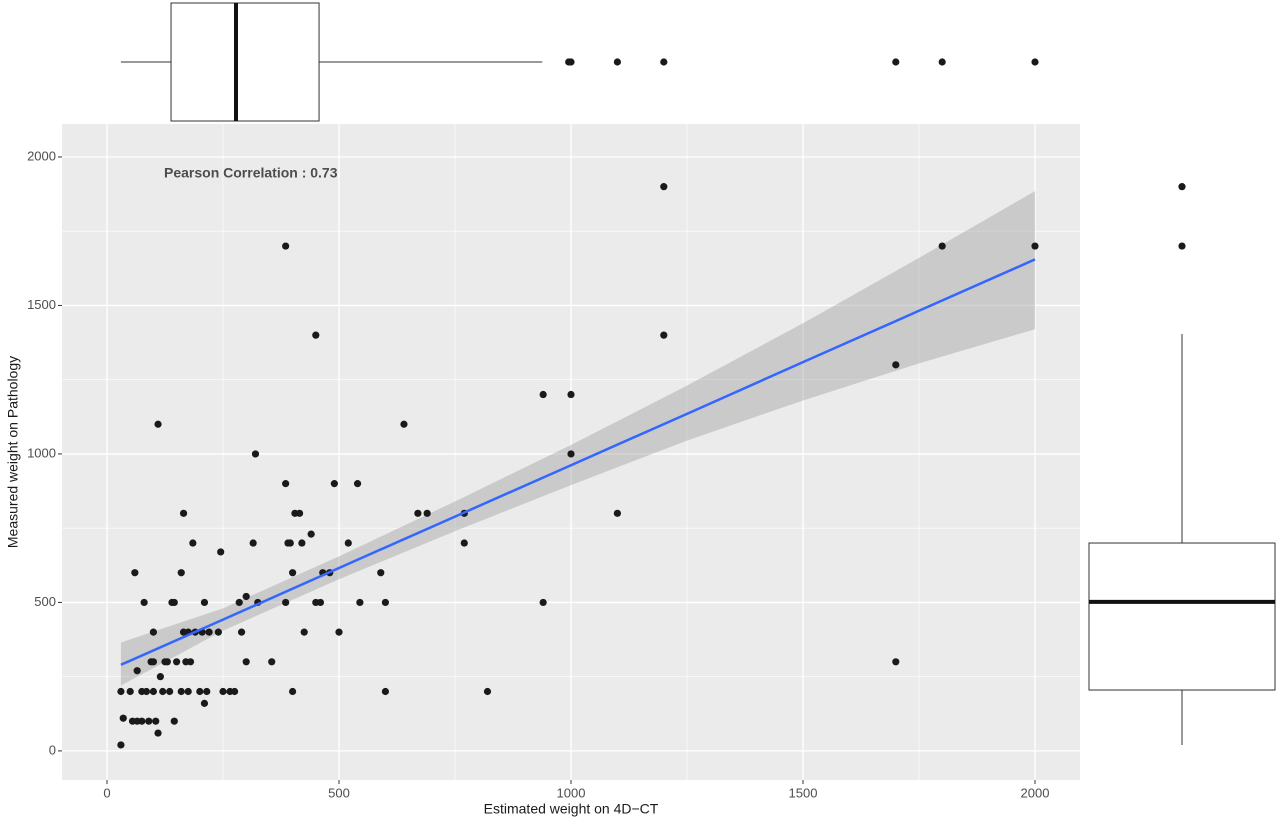 The height and width of the screenshot is (828, 1280). Describe the element at coordinates (339, 792) in the screenshot. I see `x-tick-label: 500` at that location.